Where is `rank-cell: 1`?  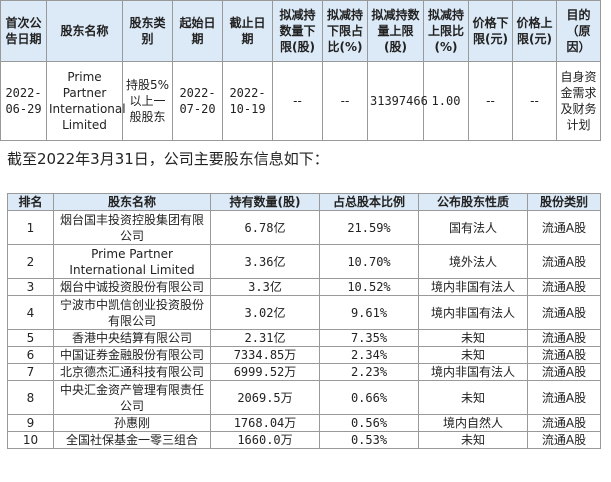 rank-cell: 1 is located at coordinates (30, 227).